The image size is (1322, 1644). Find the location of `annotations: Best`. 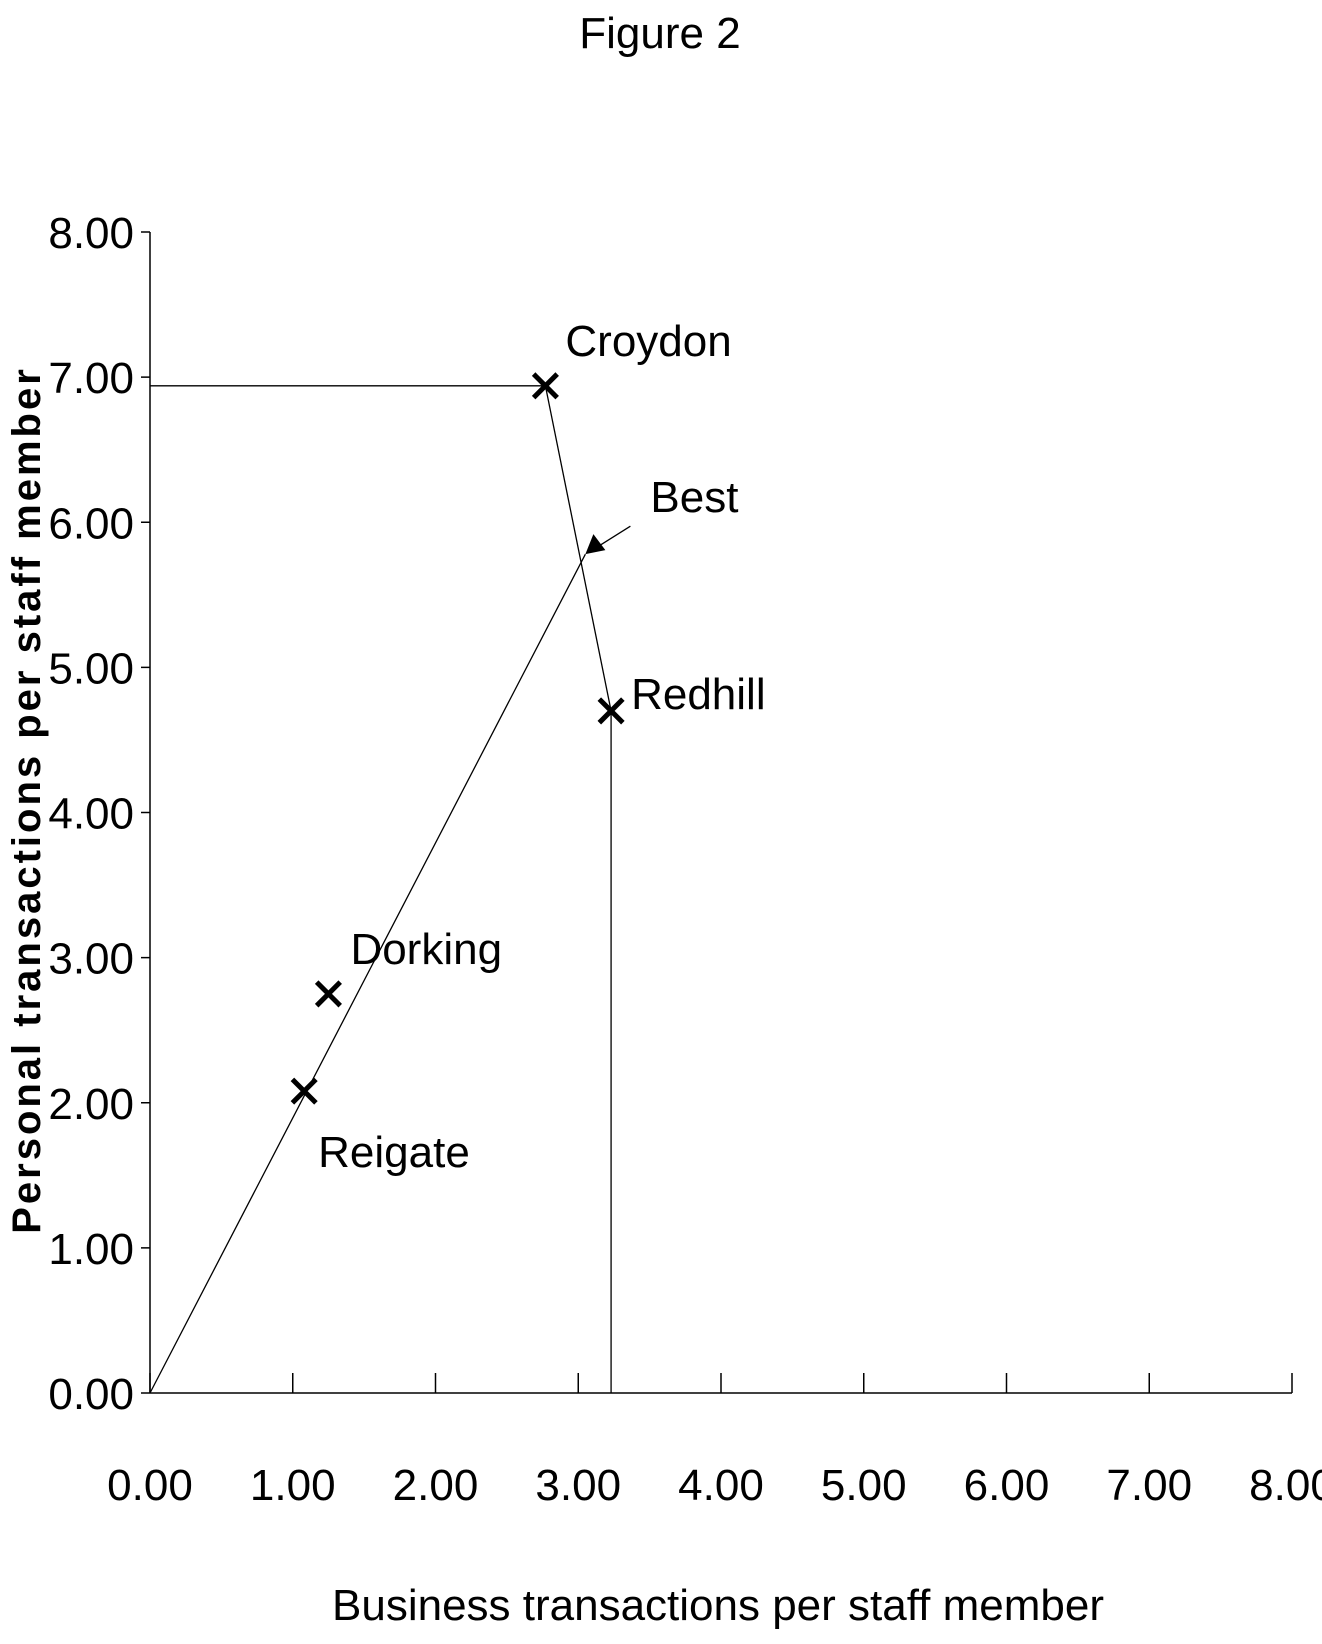

annotations: Best is located at coordinates (661, 514).